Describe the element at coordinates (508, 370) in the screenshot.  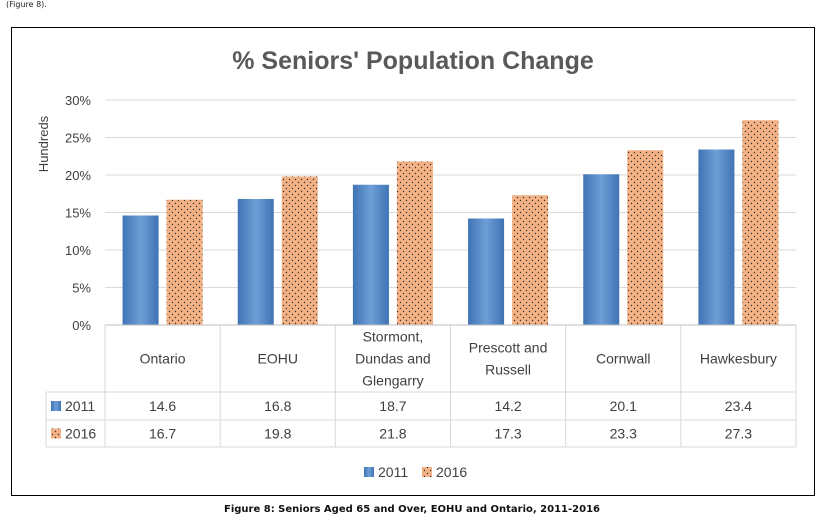
I see `category-label: Russell` at that location.